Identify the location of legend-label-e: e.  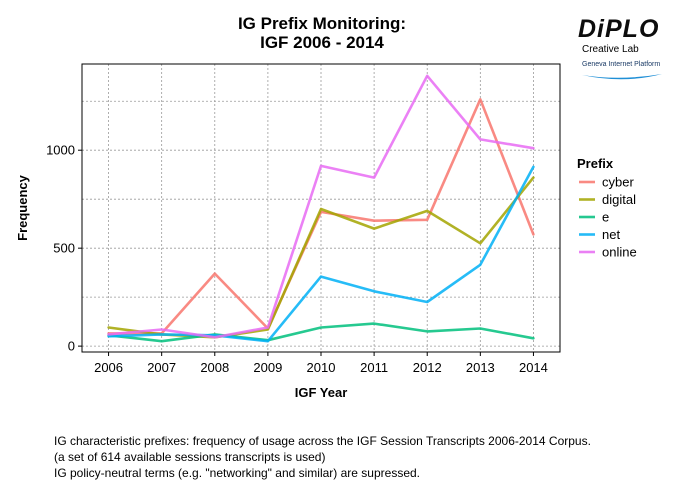
(605, 217).